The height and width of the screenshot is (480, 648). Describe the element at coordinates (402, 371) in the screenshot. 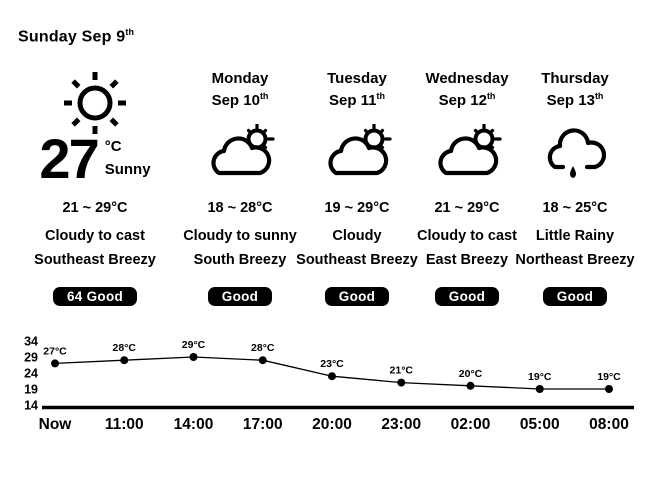

I see `svg-text: 21°C` at that location.